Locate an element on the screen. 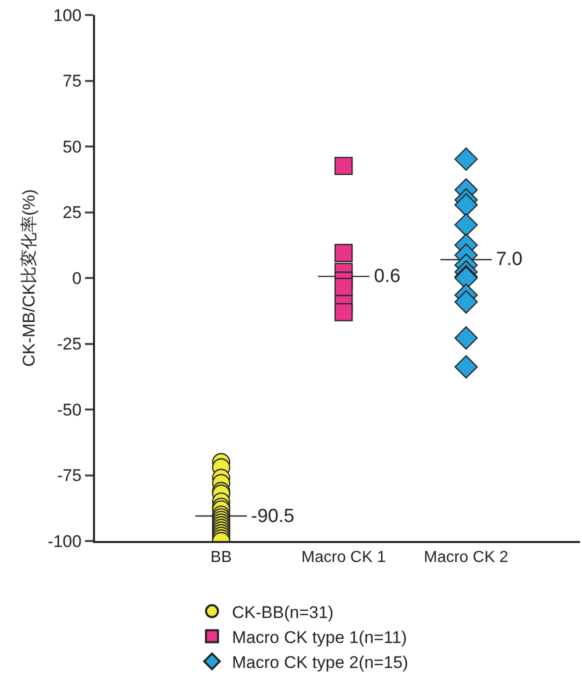 The width and height of the screenshot is (582, 691). x-tick-label: Macro CK 2 is located at coordinates (466, 557).